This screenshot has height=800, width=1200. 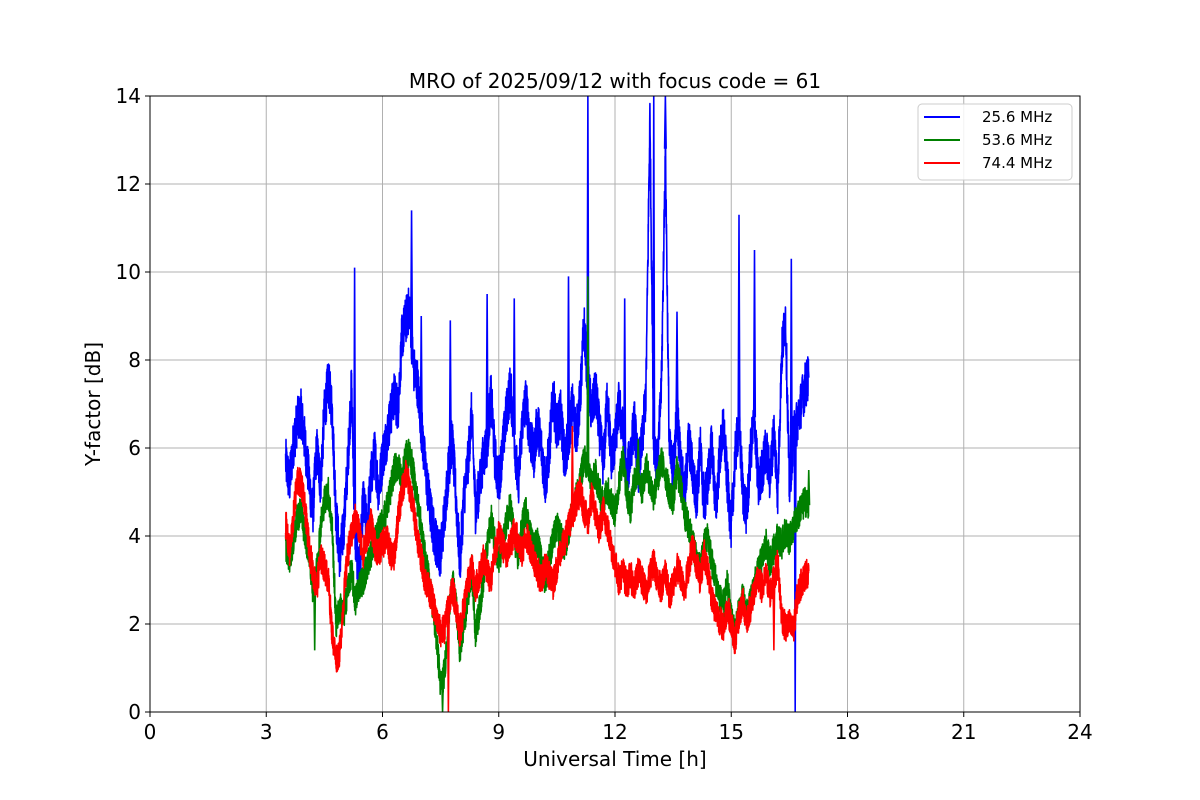 I want to click on x-tick-label: 9, so click(x=498, y=732).